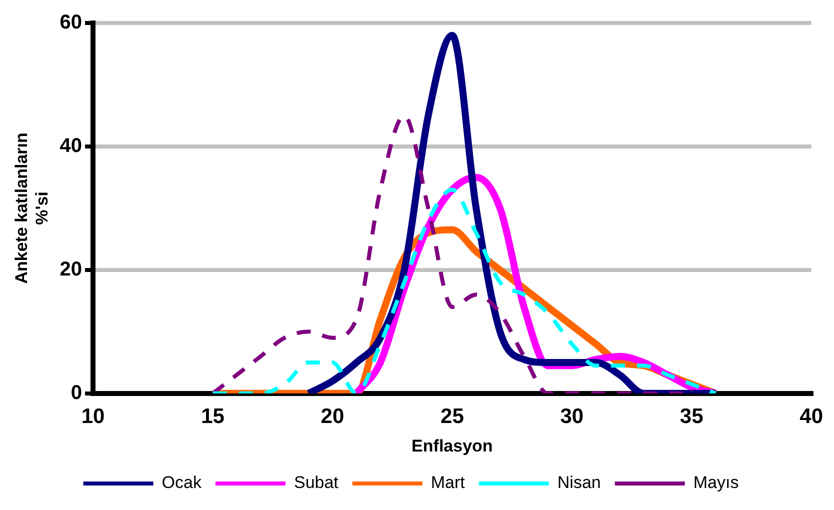 The width and height of the screenshot is (834, 510). What do you see at coordinates (93, 416) in the screenshot?
I see `x-tick-label: 10` at bounding box center [93, 416].